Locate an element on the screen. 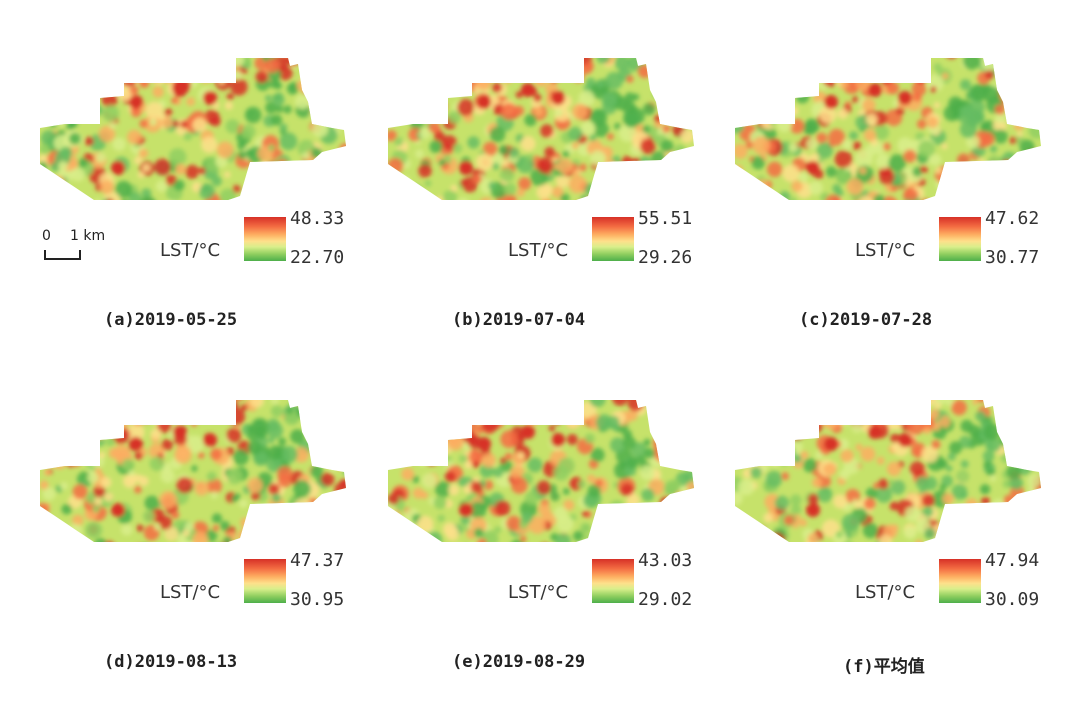  map-panel-a: 48.33 22.70 LST/°C (a)2019-05-25 is located at coordinates (205, 175).